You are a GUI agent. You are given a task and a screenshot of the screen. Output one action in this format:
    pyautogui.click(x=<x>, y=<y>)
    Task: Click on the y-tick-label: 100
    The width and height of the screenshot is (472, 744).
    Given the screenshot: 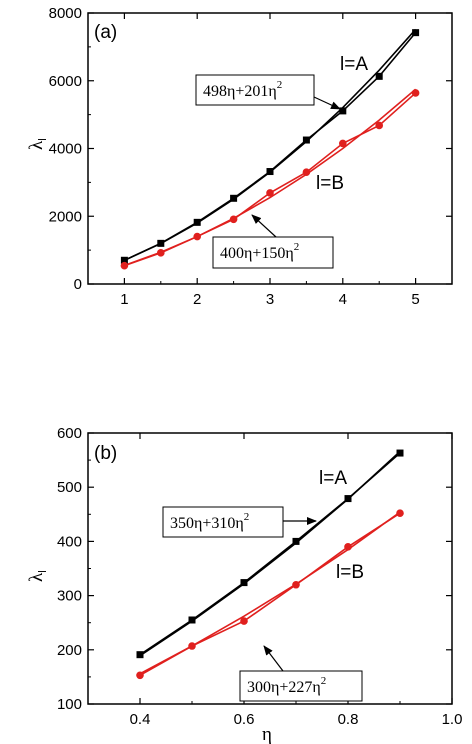 What is the action you would take?
    pyautogui.click(x=69, y=704)
    